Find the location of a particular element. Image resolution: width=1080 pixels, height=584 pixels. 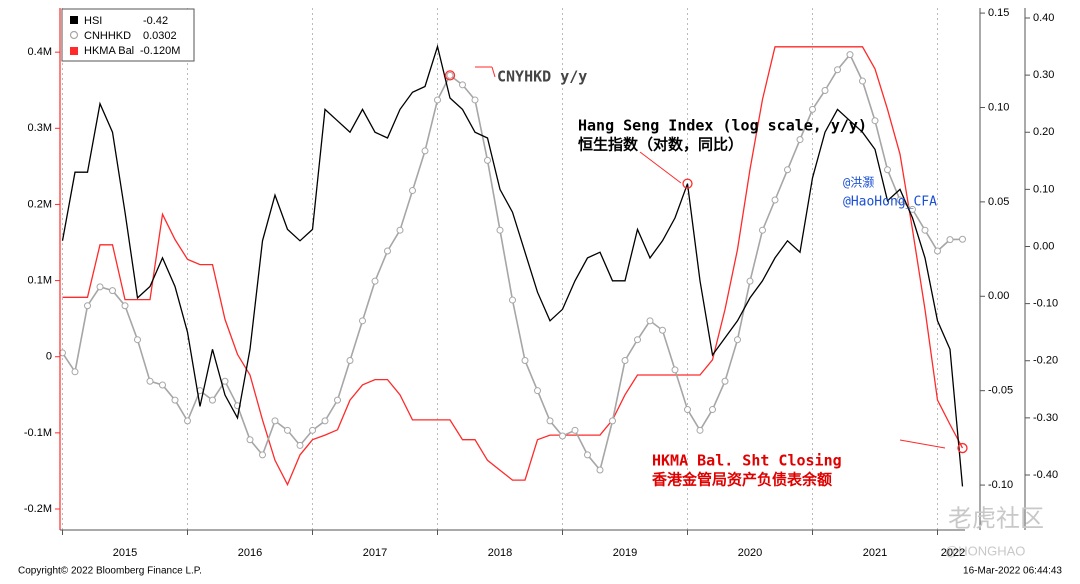

y-tick-label: 0.4M is located at coordinates (40, 52).